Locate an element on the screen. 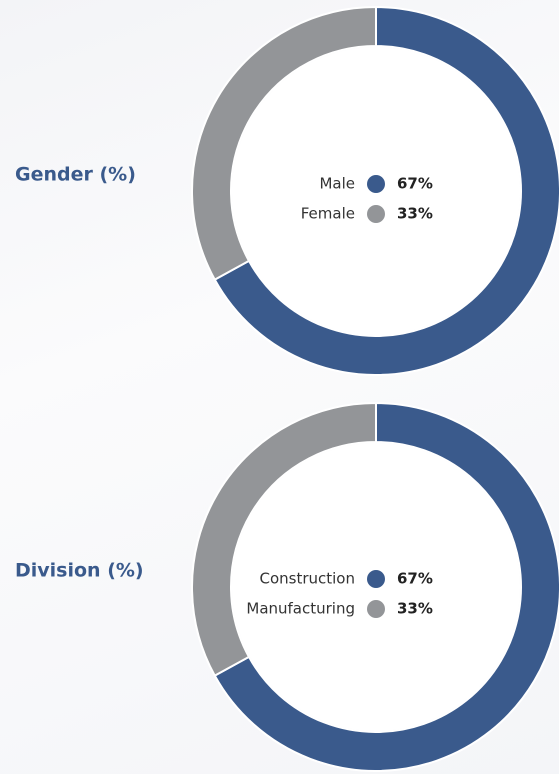 This screenshot has height=774, width=559. chart-title: Division (%) is located at coordinates (79, 571).